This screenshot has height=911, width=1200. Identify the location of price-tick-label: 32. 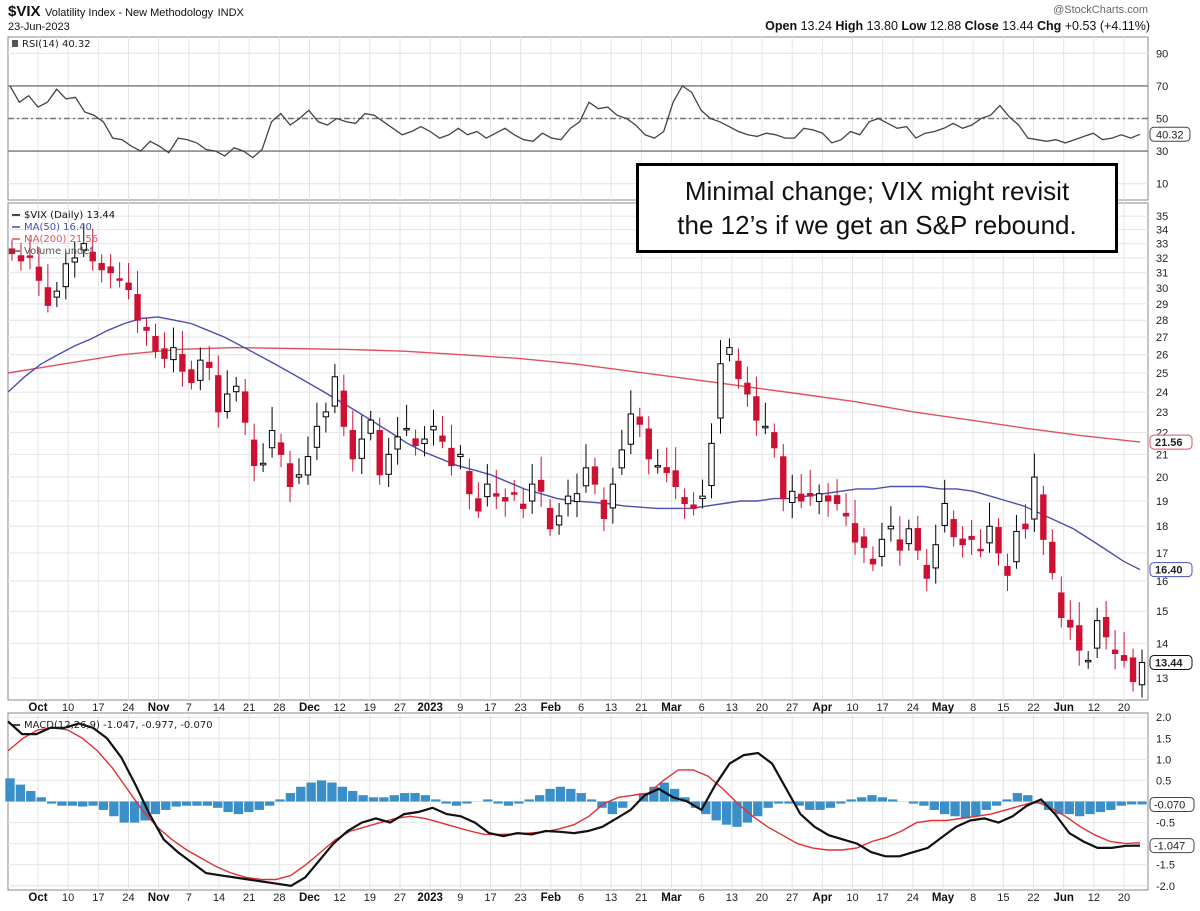
(1162, 259).